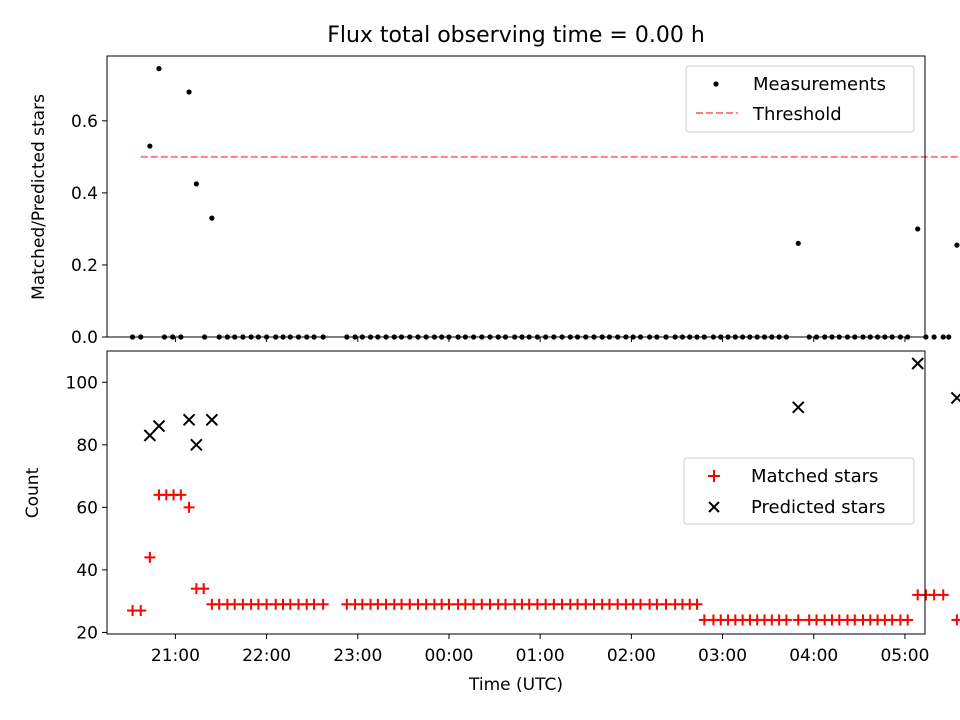  What do you see at coordinates (813, 656) in the screenshot?
I see `x-tick-label: 04:00` at bounding box center [813, 656].